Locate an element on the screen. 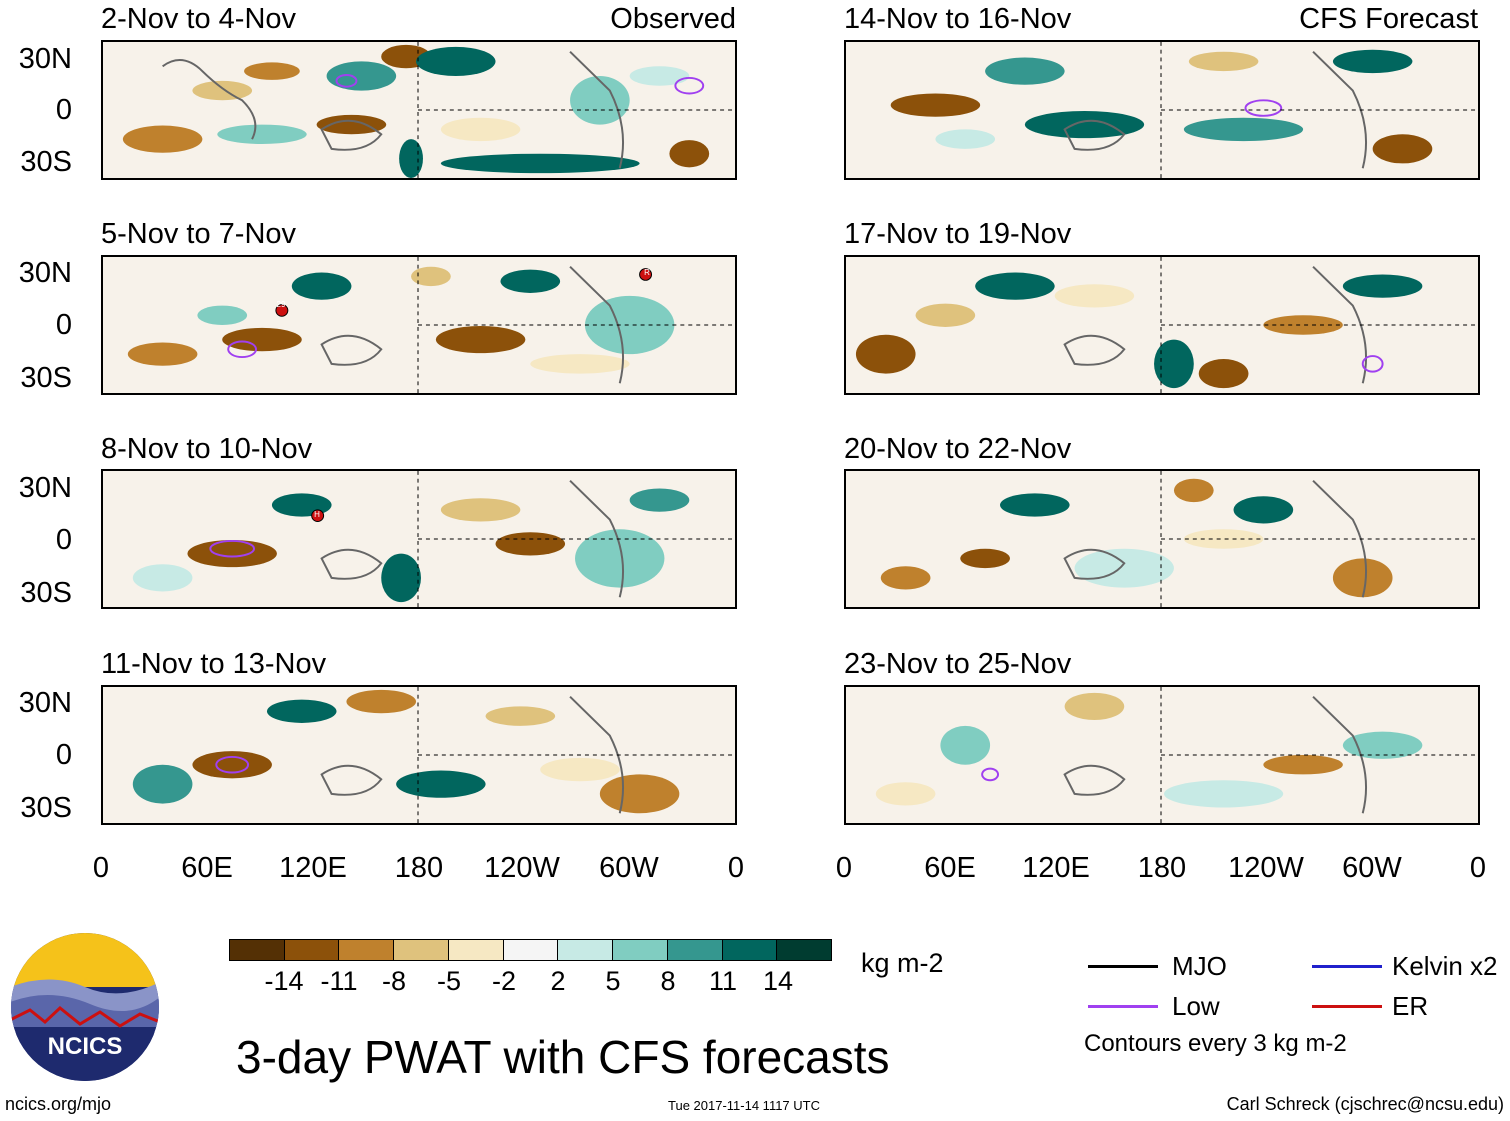 The image size is (1510, 1121). lon-label-left-60w: 60W is located at coordinates (629, 868).